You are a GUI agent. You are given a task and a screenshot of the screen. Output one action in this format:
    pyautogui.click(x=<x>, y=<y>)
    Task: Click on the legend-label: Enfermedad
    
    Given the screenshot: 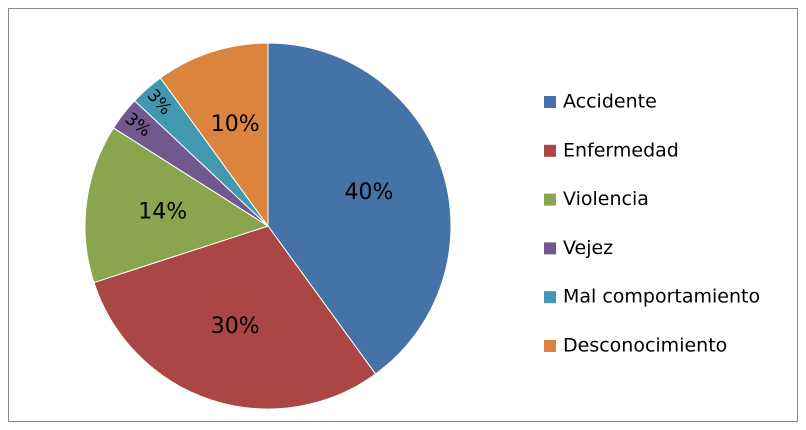 What is the action you would take?
    pyautogui.click(x=621, y=150)
    